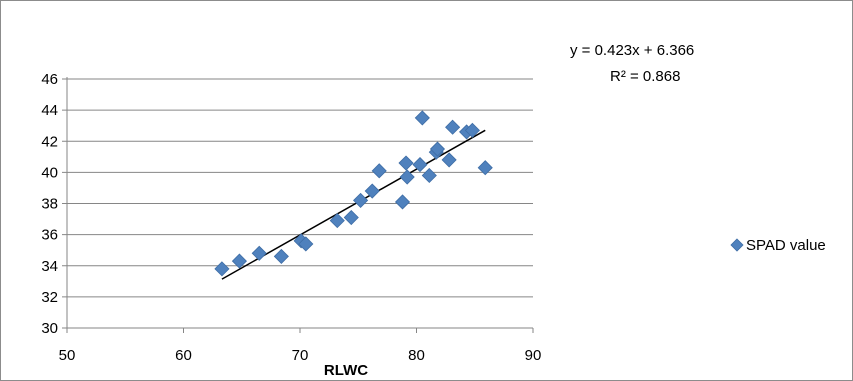 The height and width of the screenshot is (381, 853). Describe the element at coordinates (533, 355) in the screenshot. I see `x-tick-label: 90` at that location.